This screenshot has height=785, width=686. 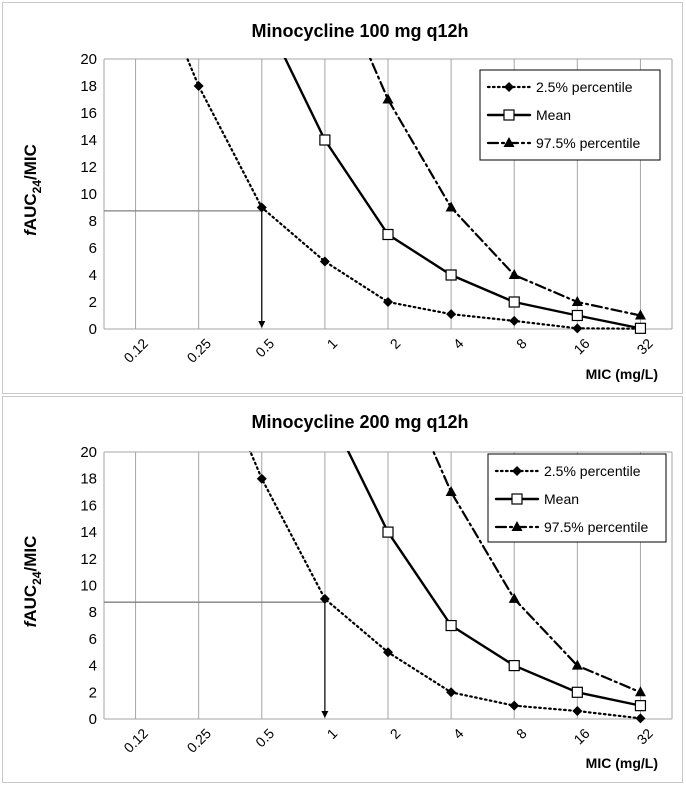 What do you see at coordinates (359, 31) in the screenshot?
I see `chart-title: Minocycline 100 mg q12h` at bounding box center [359, 31].